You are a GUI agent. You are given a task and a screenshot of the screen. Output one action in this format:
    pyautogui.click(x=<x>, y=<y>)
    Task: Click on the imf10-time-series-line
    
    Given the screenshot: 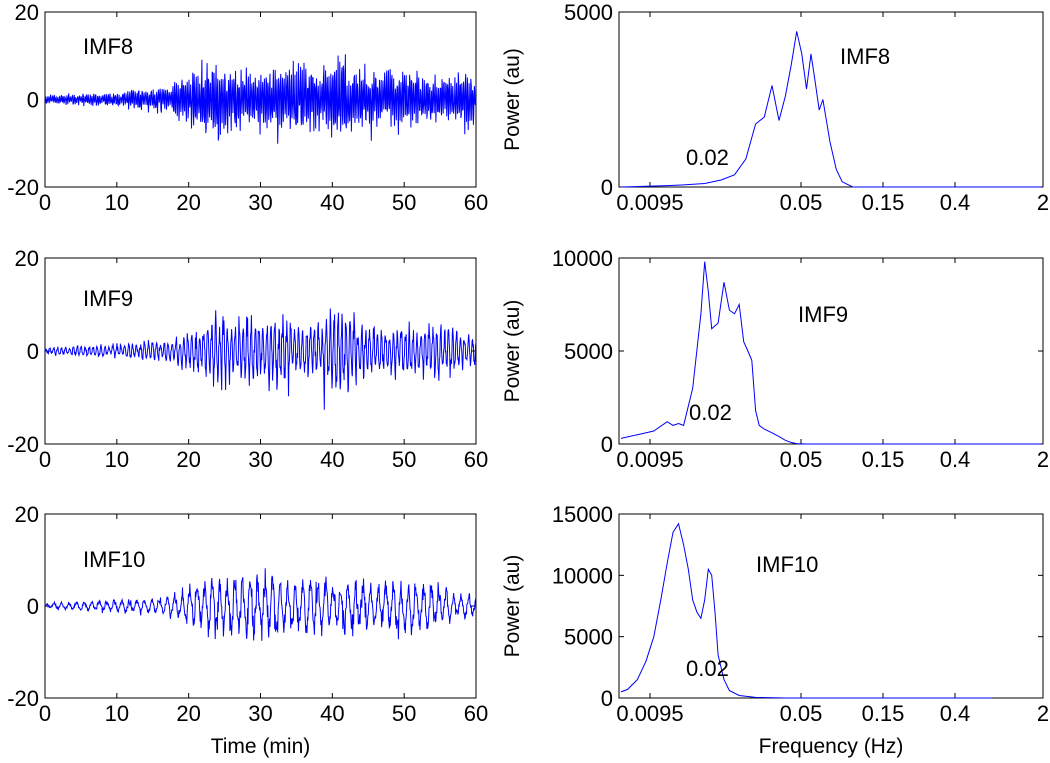 What is the action you would take?
    pyautogui.click(x=260, y=604)
    